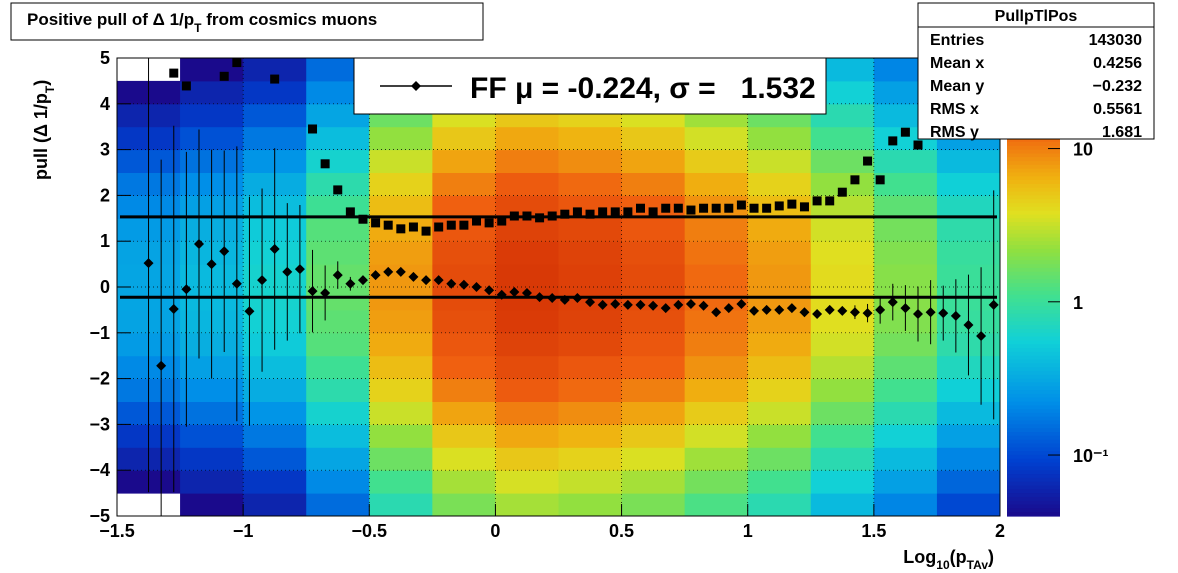  Describe the element at coordinates (1117, 109) in the screenshot. I see `stats-value: 0.5561` at that location.